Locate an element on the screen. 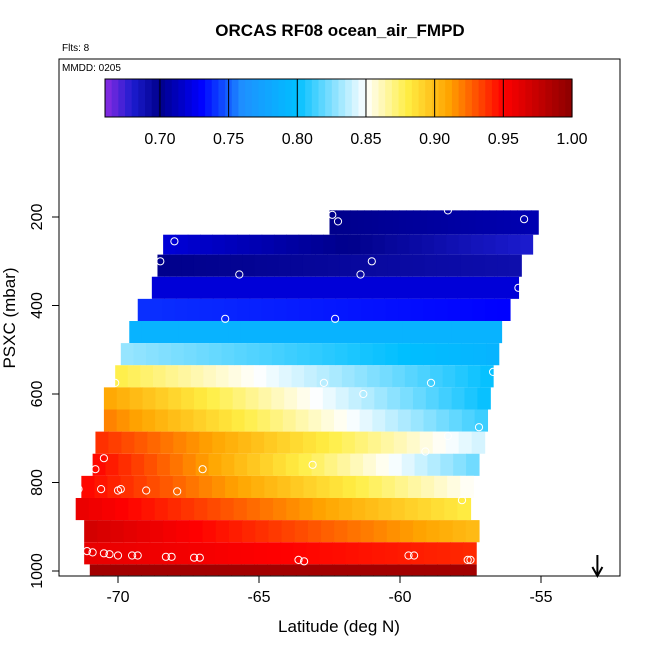  colorbar: 0.70 0.75 0.80 0.85 0.90 0.95 1.00 is located at coordinates (346, 113).